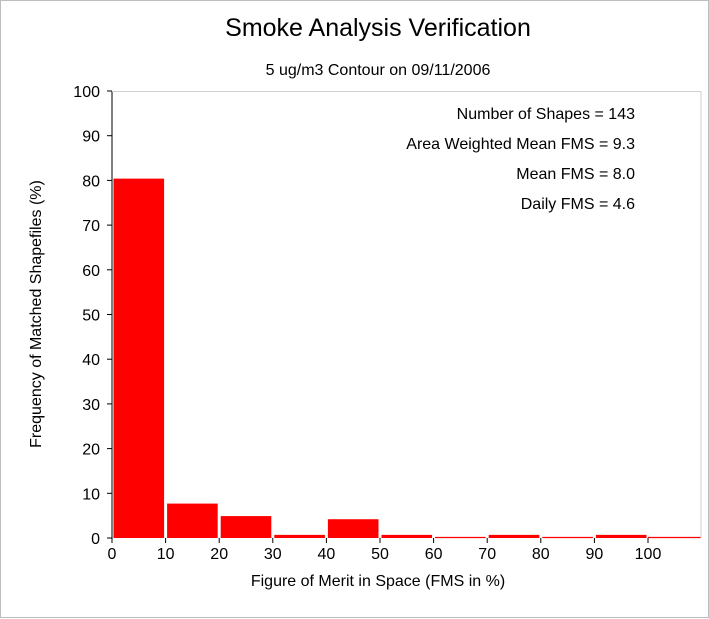 This screenshot has width=709, height=619. I want to click on y-tick-label: 0, so click(95, 539).